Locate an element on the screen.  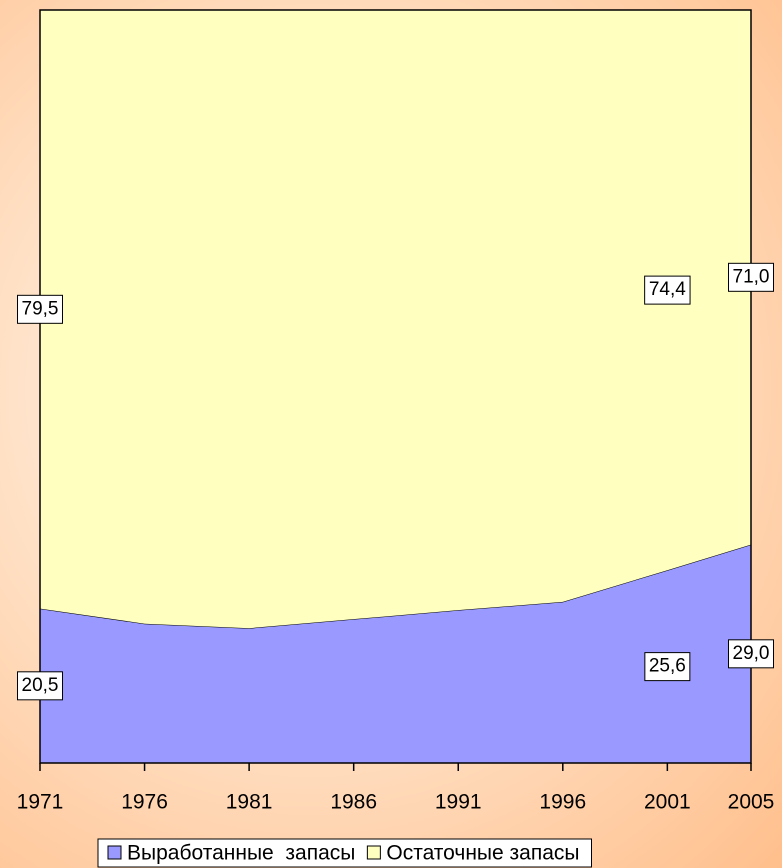
data-label-group: 25,6 is located at coordinates (667, 667).